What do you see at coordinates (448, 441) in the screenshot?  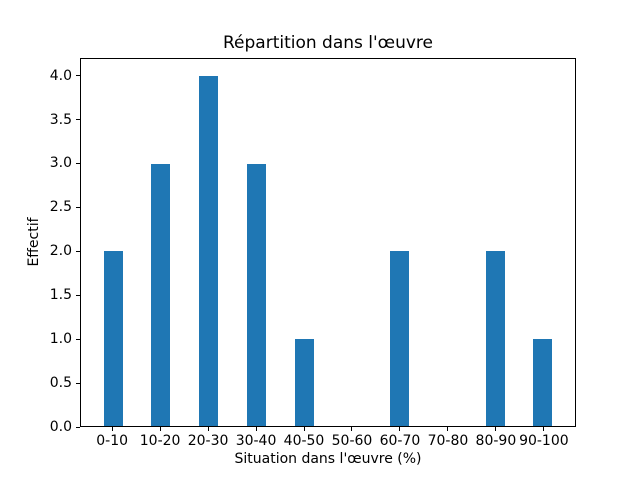 I see `x-tick-label: 70-80` at bounding box center [448, 441].